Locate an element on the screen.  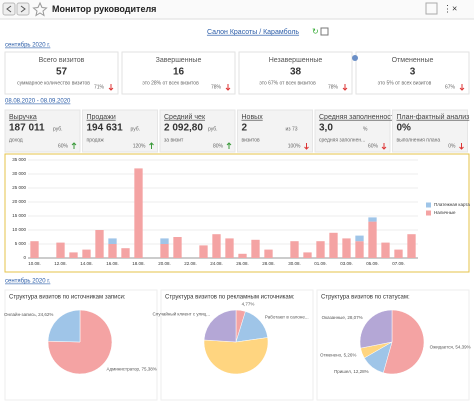
card-percent: 80% is located at coordinates (218, 146).